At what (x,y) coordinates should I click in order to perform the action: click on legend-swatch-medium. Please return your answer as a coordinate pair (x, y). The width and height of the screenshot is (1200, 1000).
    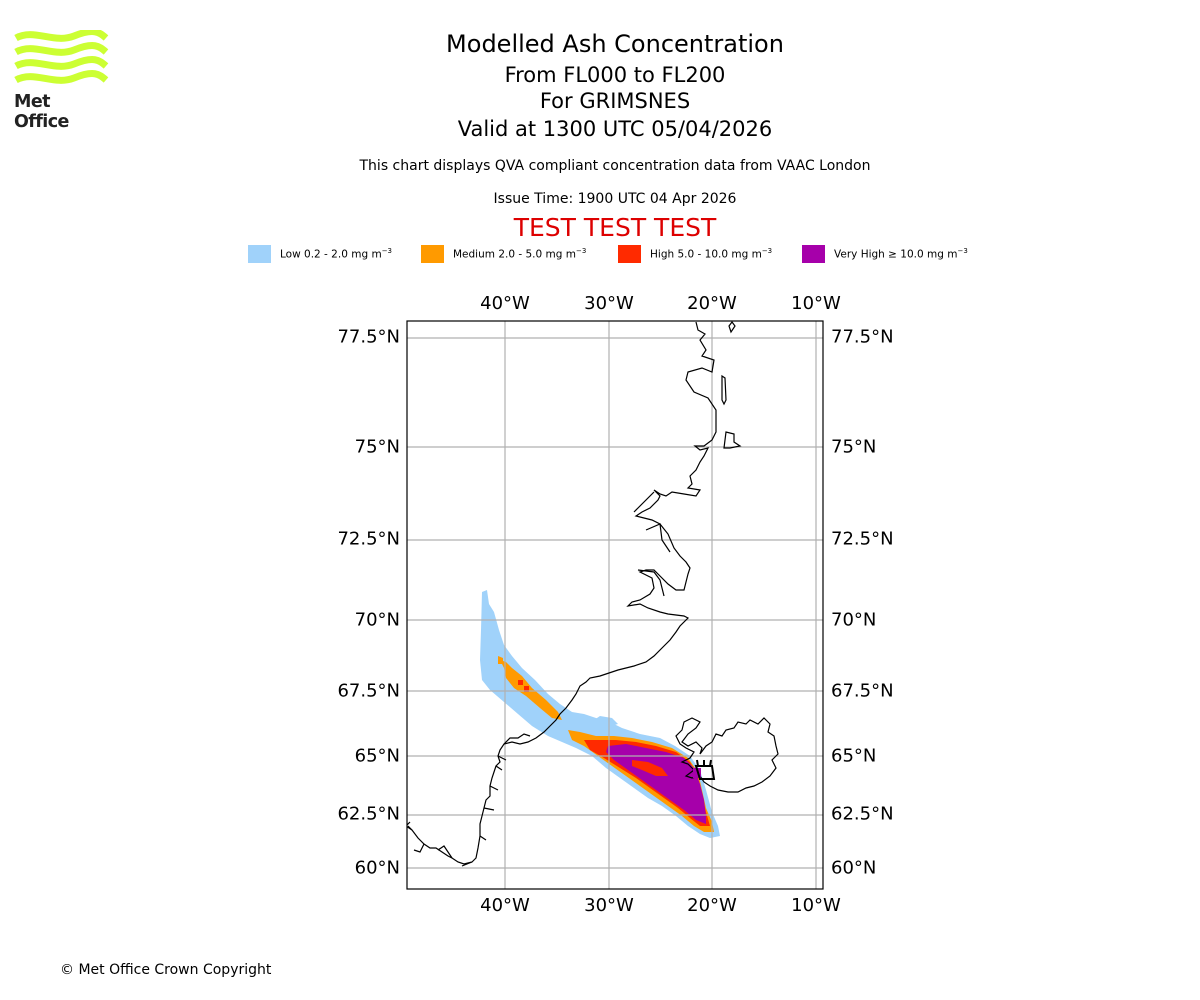
    Looking at the image, I should click on (432, 254).